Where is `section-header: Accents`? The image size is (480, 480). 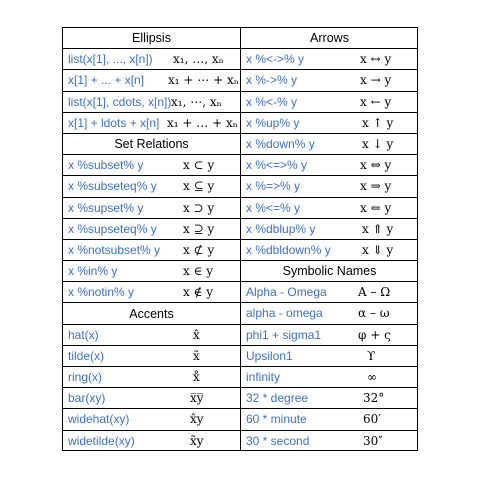
section-header: Accents is located at coordinates (151, 314).